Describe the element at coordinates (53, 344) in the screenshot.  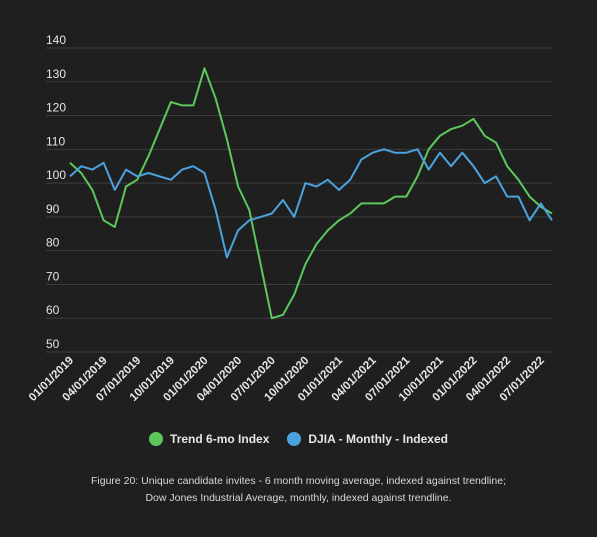
I see `y-tick-label: 50` at that location.